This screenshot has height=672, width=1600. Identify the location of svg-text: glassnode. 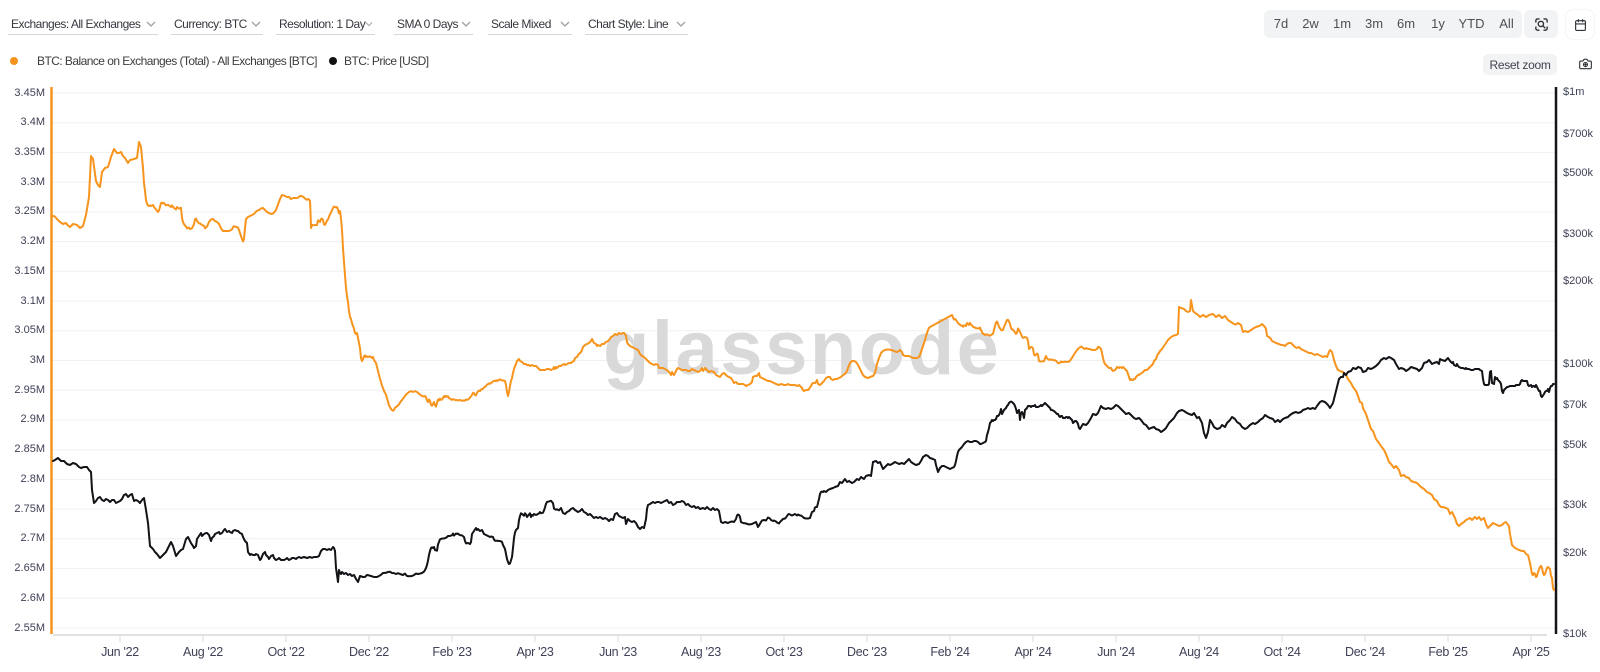
(802, 348).